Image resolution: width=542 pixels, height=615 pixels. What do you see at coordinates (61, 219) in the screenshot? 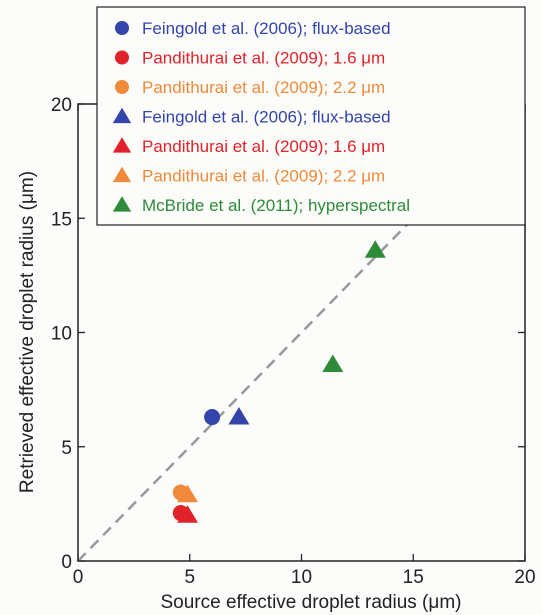
I see `y-tick-label-3: 15` at bounding box center [61, 219].